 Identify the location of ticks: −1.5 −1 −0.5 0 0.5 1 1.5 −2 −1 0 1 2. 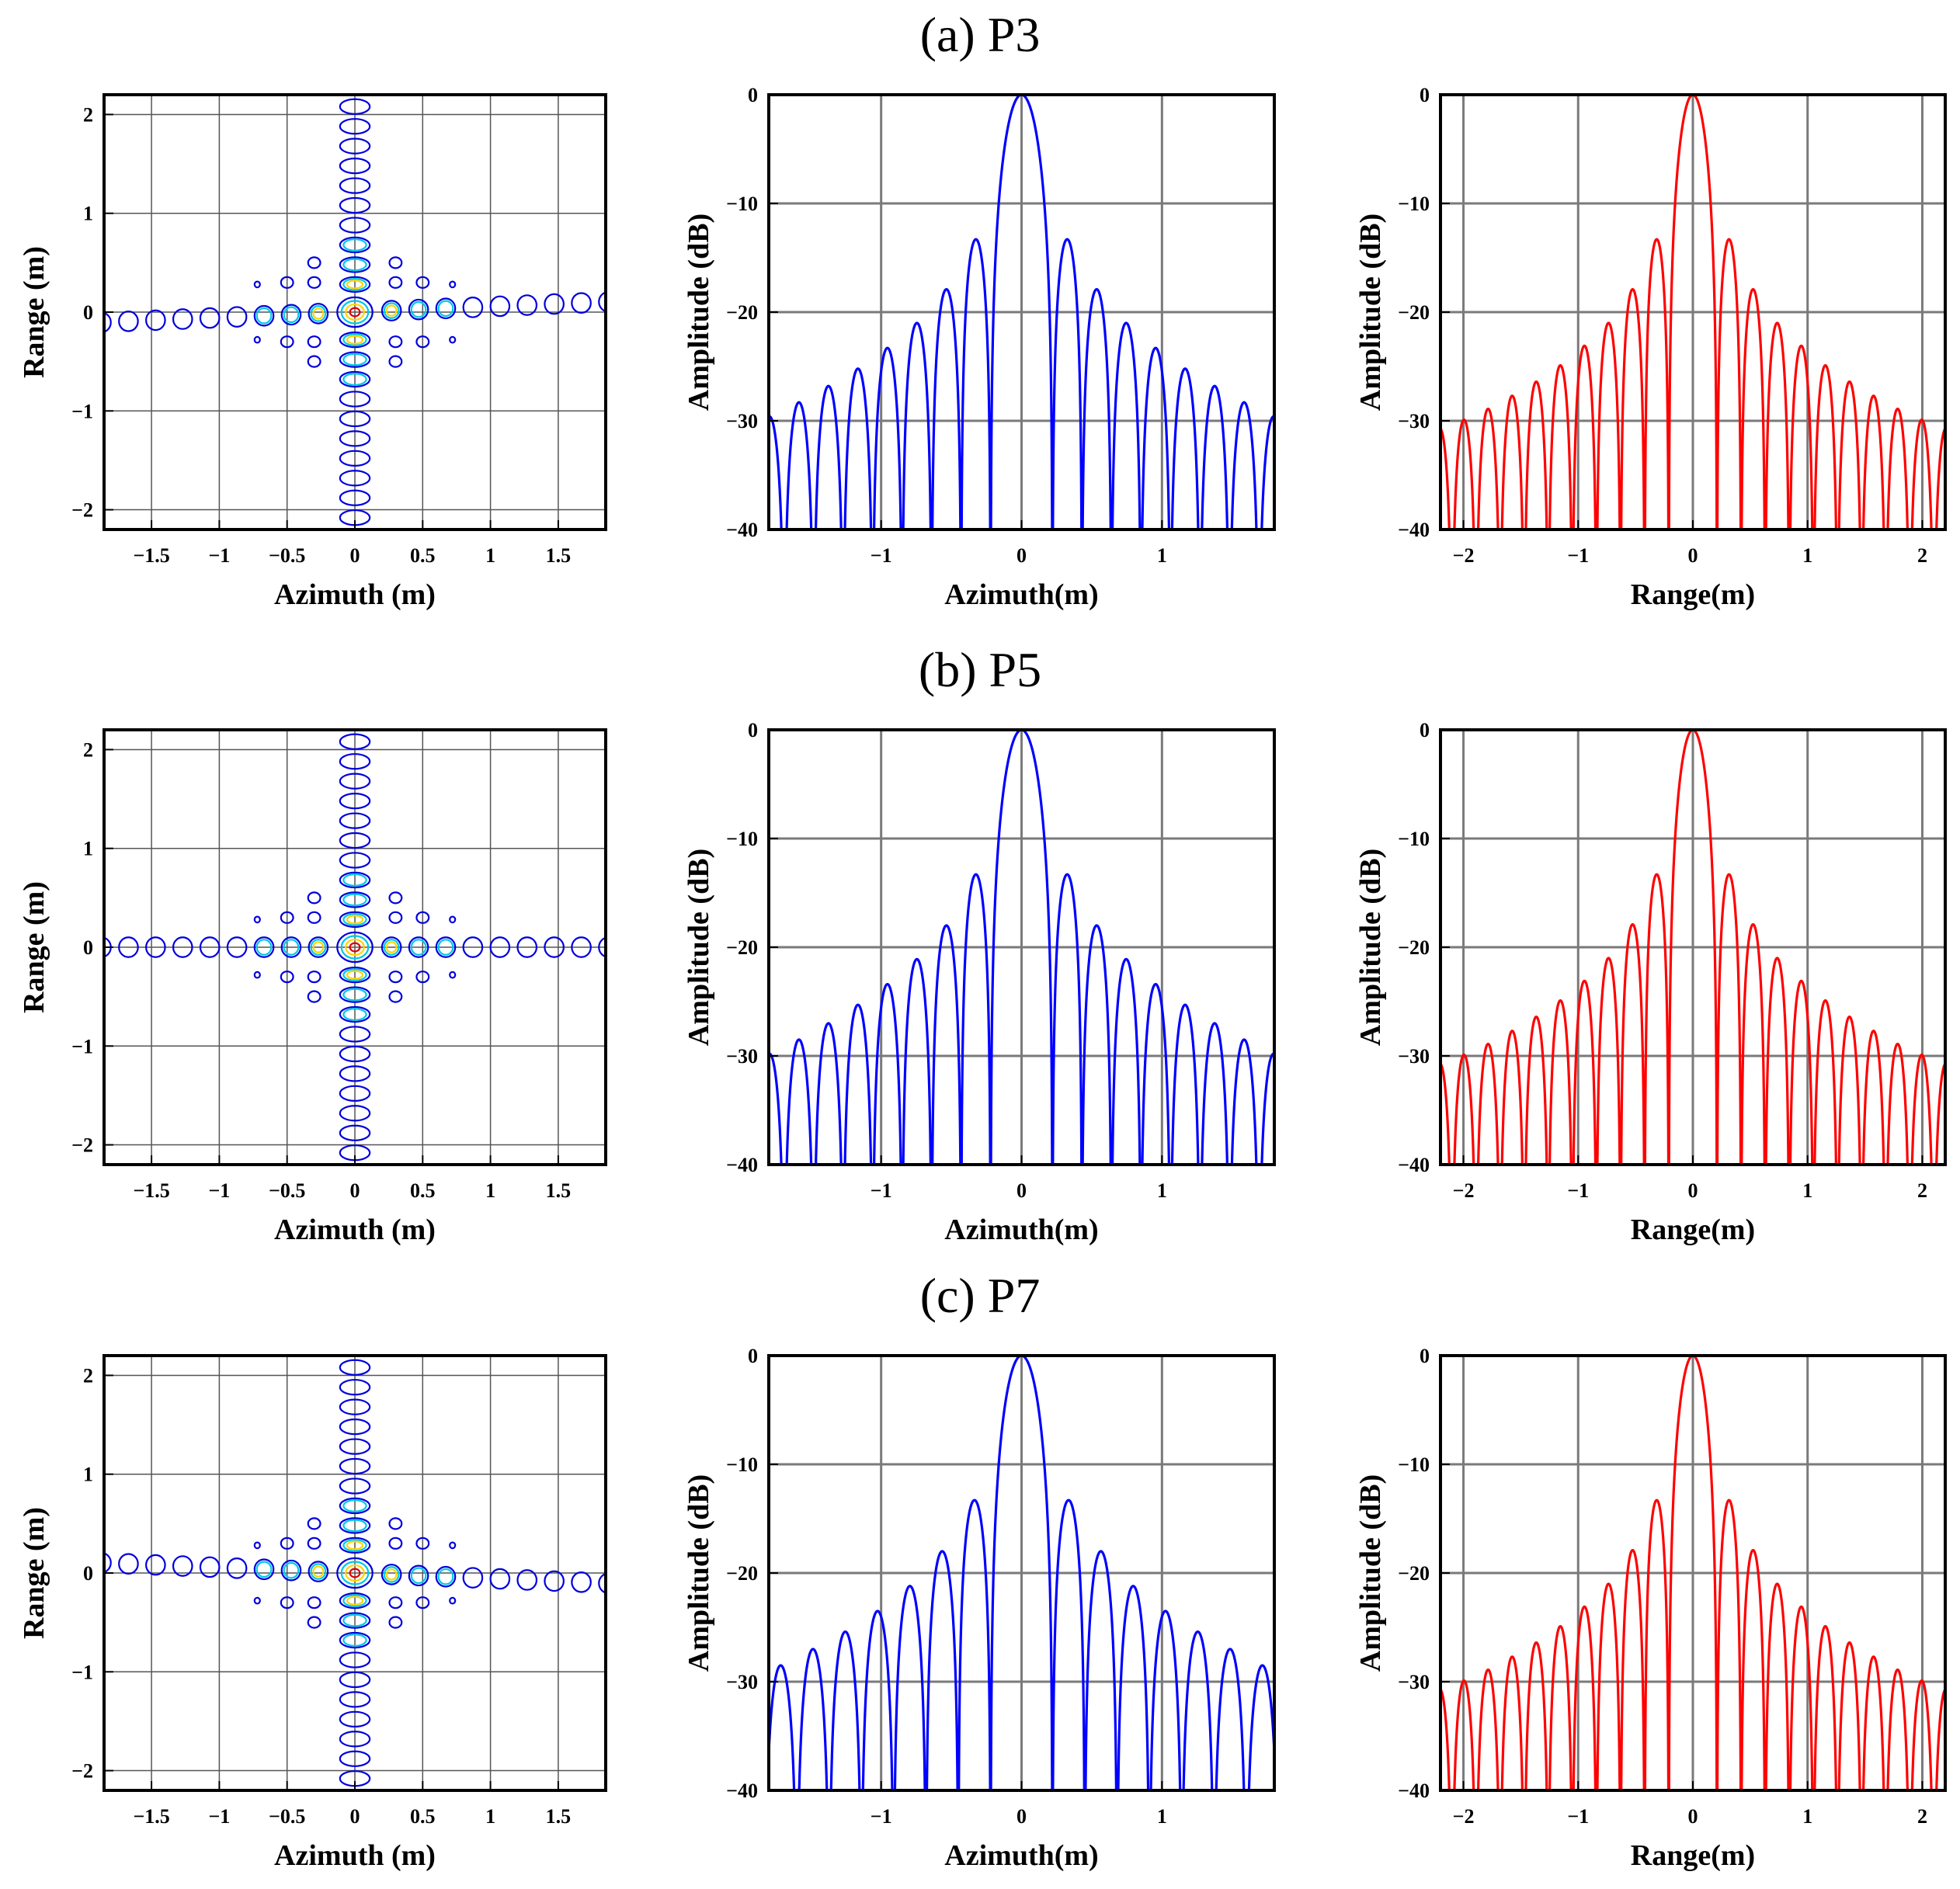
(321, 1596).